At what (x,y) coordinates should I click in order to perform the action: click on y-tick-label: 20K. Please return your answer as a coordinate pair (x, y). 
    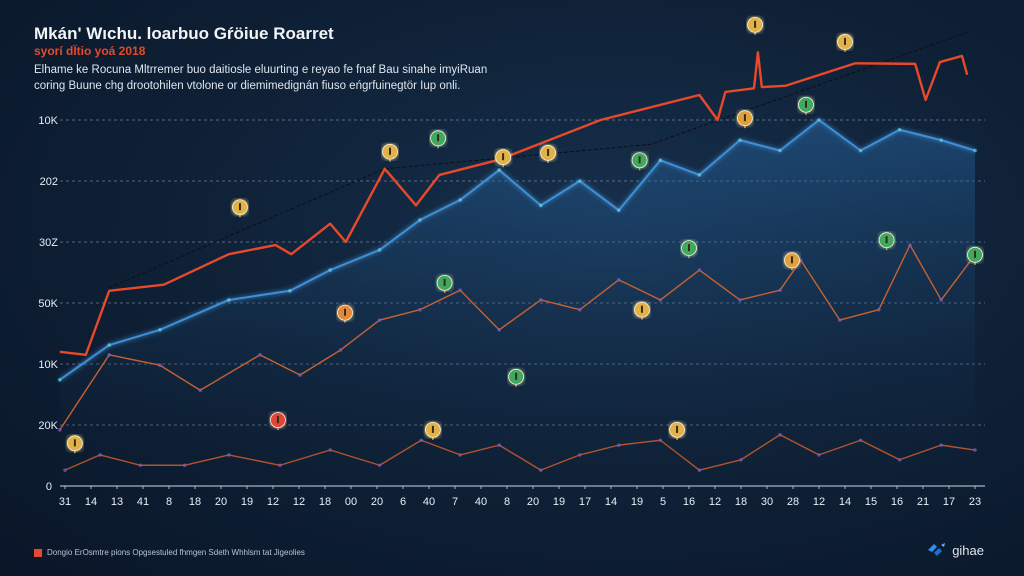
    Looking at the image, I should click on (48, 426).